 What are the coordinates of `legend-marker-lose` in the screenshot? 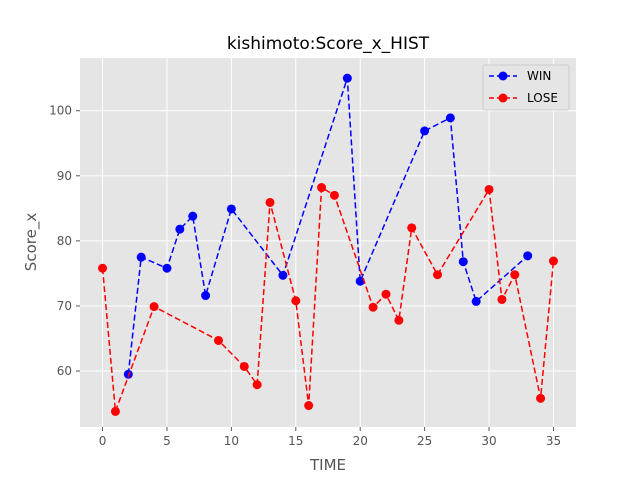 It's located at (503, 98).